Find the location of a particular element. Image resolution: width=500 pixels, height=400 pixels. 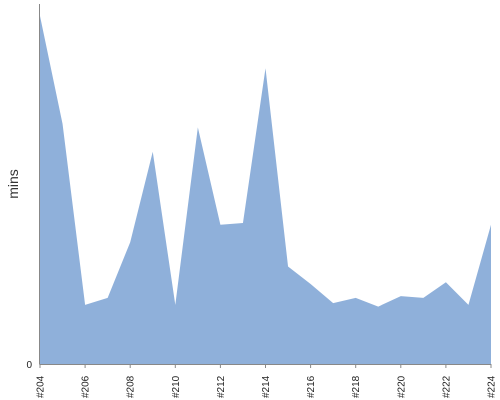

x-tick-label: #222 is located at coordinates (446, 386).